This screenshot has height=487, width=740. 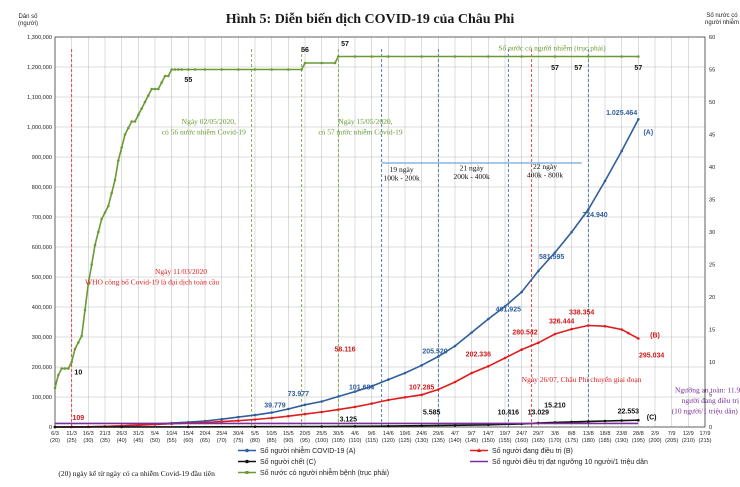 I want to click on data-label-57: 57, so click(x=555, y=68).